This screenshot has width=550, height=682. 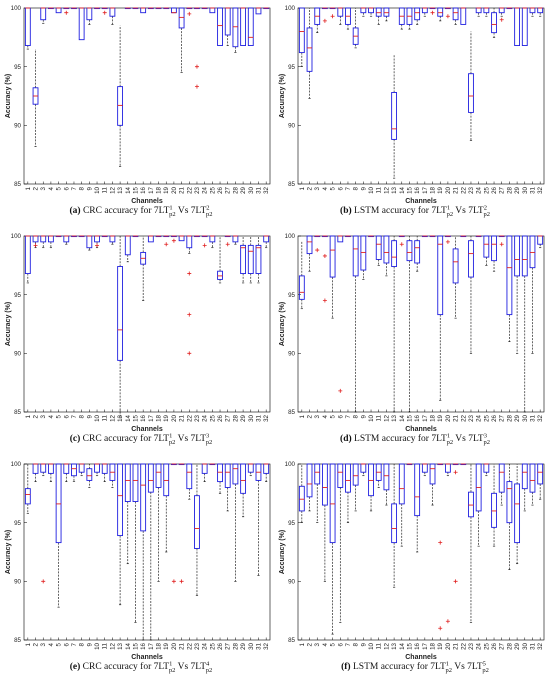 What do you see at coordinates (243, 189) in the screenshot?
I see `x-tick-label: 29` at bounding box center [243, 189].